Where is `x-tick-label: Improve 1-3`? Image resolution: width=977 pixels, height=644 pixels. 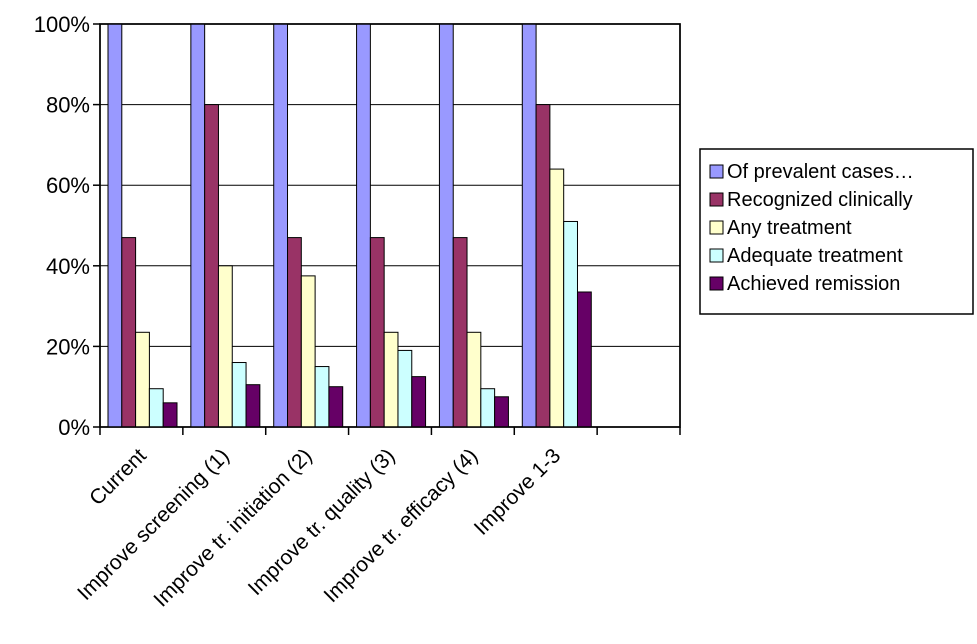 x-tick-label: Improve 1-3 is located at coordinates (517, 491).